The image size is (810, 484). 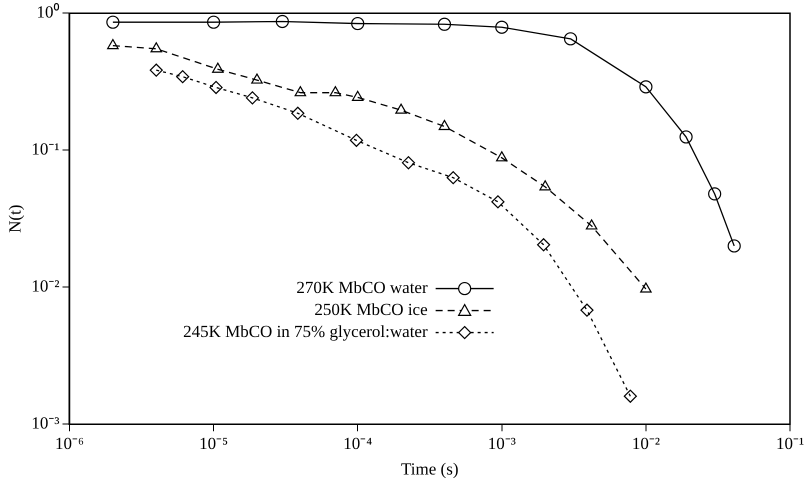 I want to click on y-tick-label: 10⁻¹, so click(x=45, y=149).